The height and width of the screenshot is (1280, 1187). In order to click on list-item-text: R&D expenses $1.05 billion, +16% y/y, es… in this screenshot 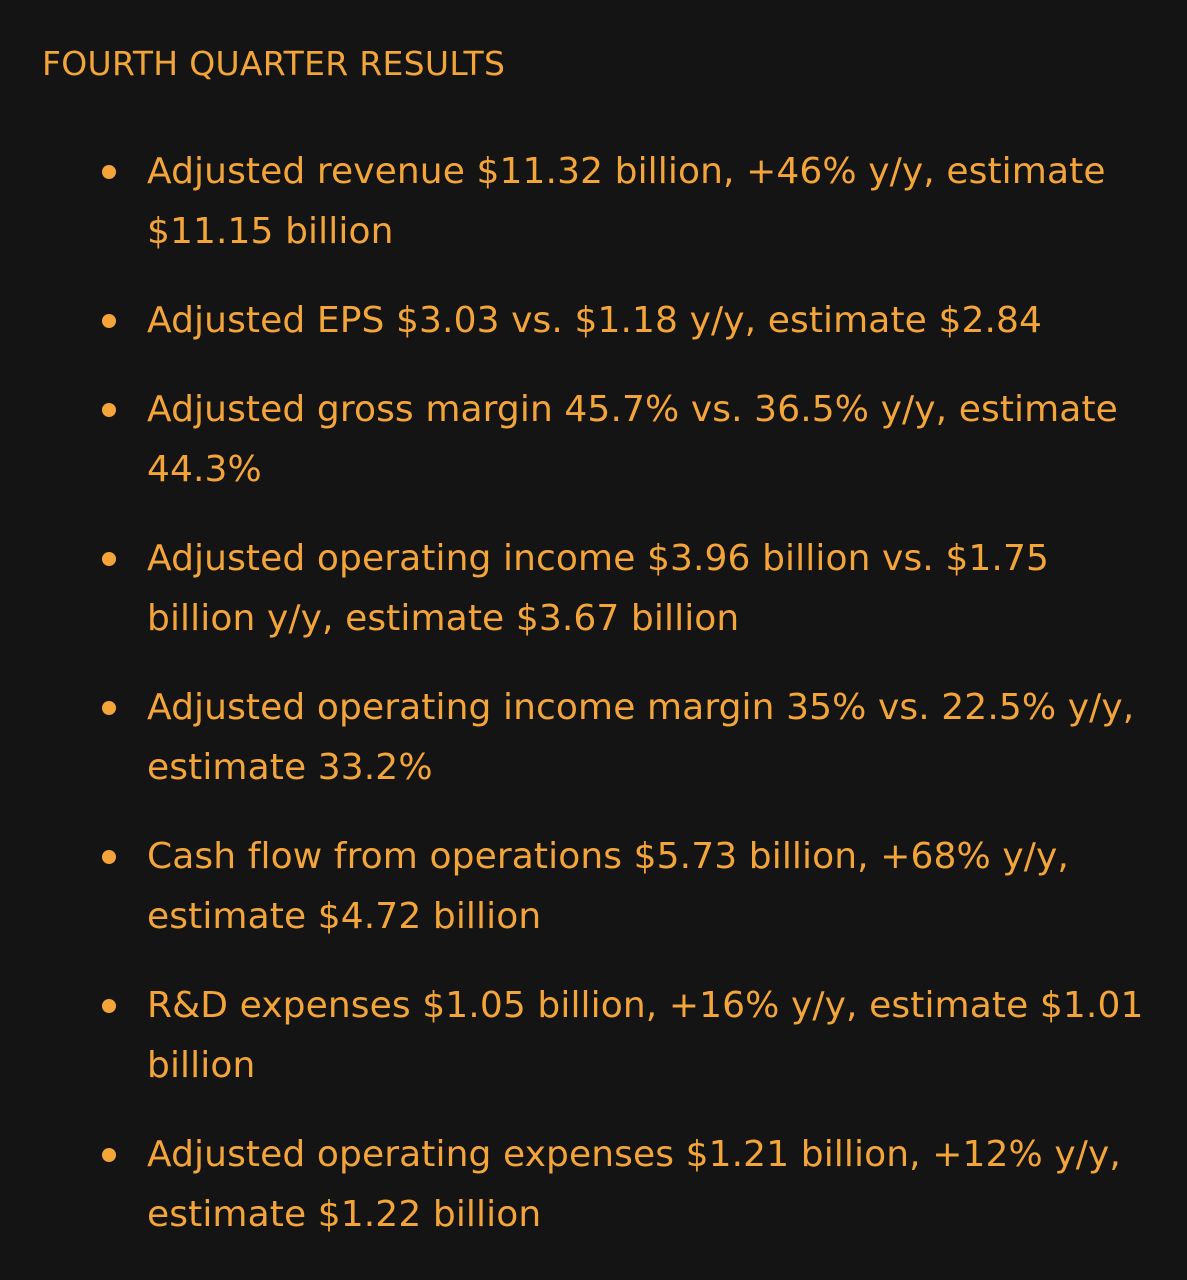, I will do `click(645, 1035)`.